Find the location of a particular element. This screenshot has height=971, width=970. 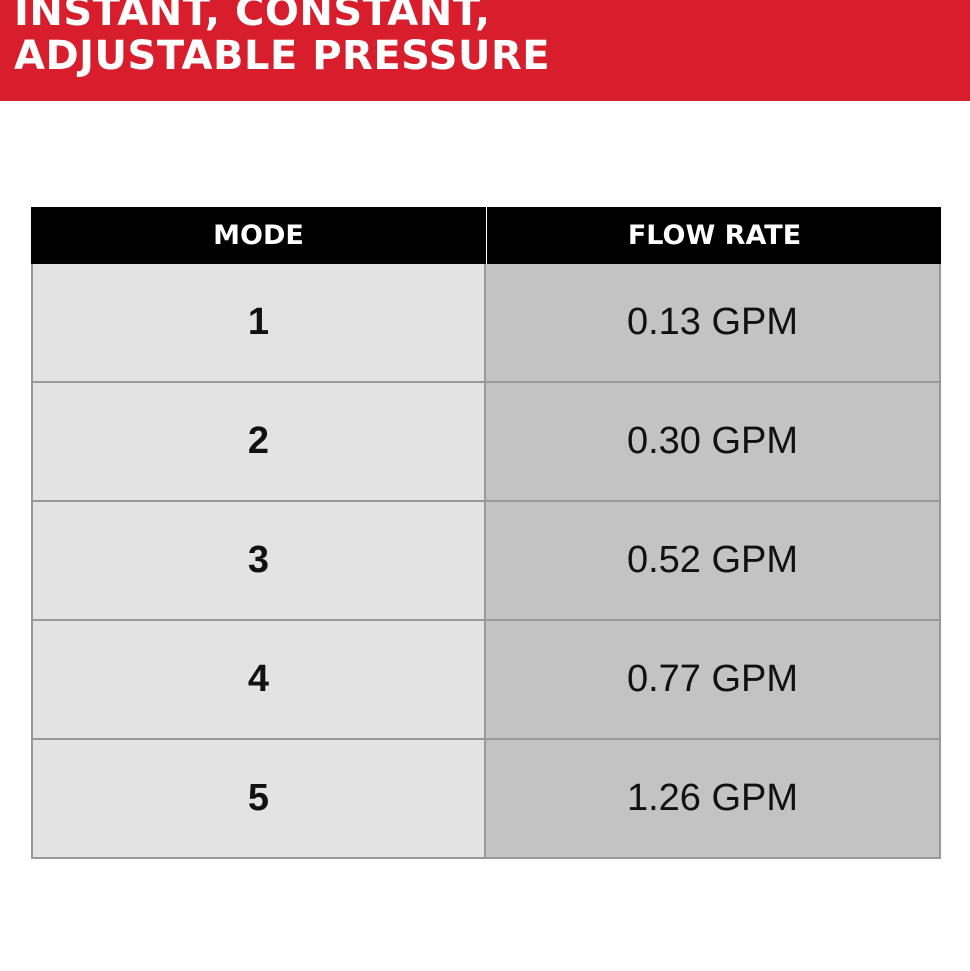

mode-cell: 4 is located at coordinates (258, 679).